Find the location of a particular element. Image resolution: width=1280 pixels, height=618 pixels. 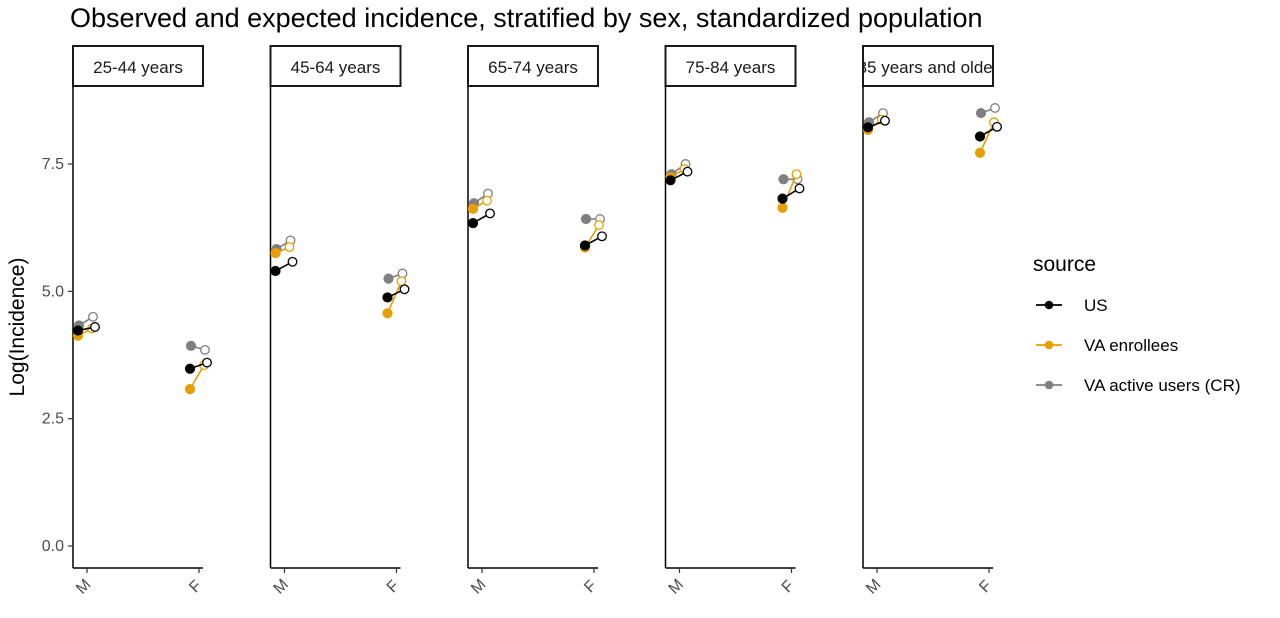

facet-strip-label: 85 years and older is located at coordinates (928, 67).